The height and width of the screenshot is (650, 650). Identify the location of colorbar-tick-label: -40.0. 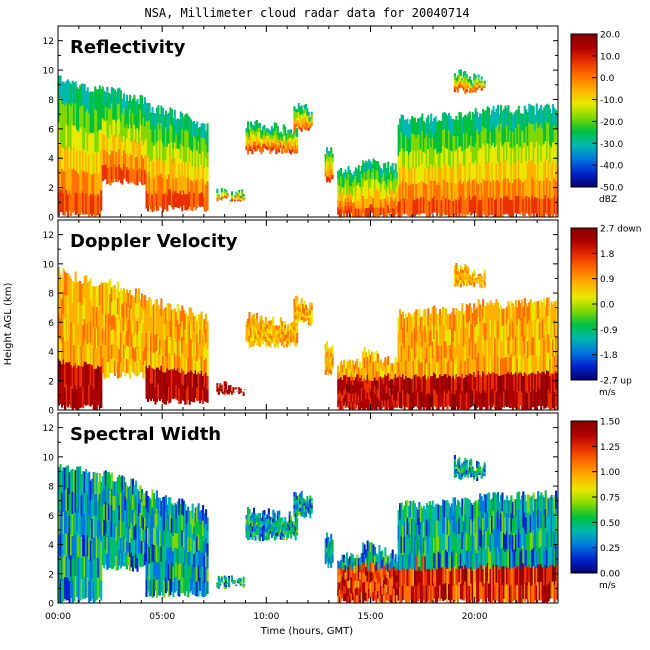
(612, 167).